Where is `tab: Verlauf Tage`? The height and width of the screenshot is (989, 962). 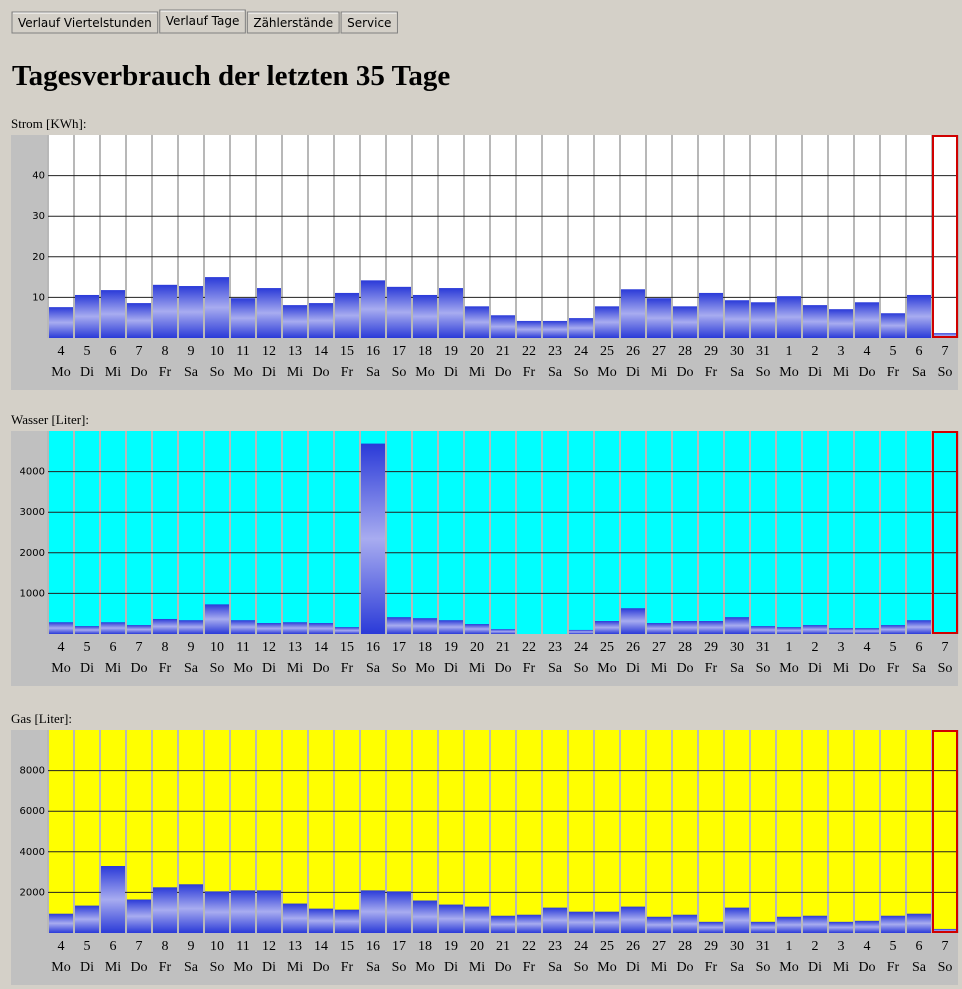 tab: Verlauf Tage is located at coordinates (202, 21).